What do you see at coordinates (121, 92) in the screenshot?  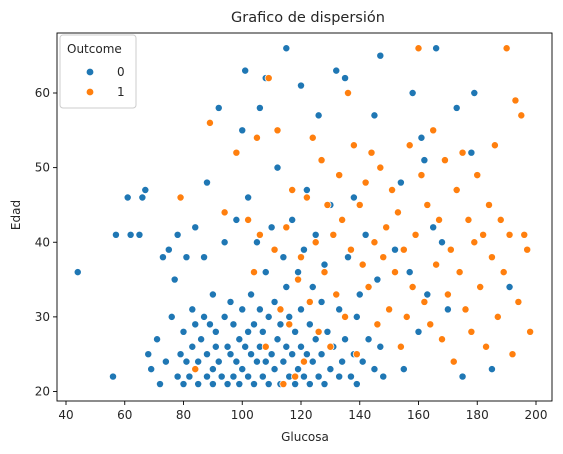 I see `legend-label-1: 1` at bounding box center [121, 92].